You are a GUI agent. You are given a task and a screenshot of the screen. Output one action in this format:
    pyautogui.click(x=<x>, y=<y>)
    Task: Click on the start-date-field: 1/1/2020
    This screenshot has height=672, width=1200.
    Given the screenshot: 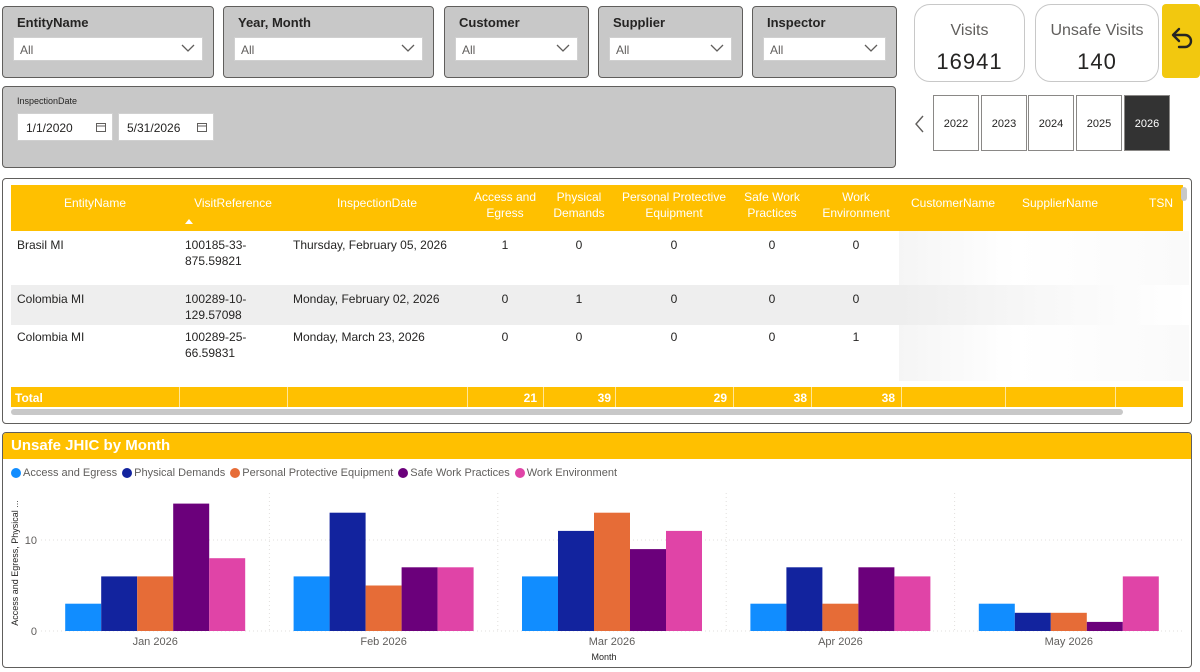 What is the action you would take?
    pyautogui.click(x=65, y=127)
    